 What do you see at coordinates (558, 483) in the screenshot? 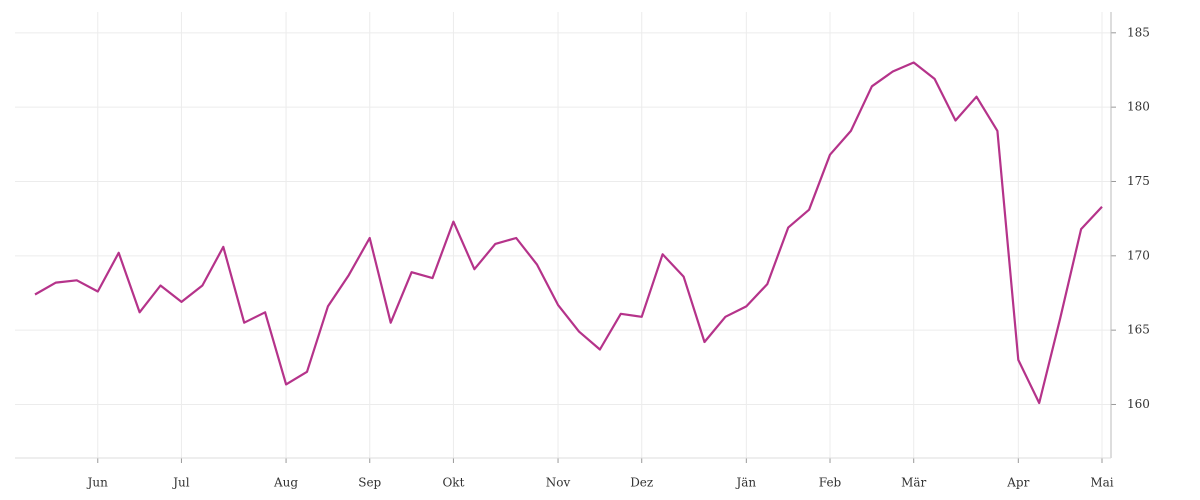
I see `x-tick-label: Nov` at bounding box center [558, 483].